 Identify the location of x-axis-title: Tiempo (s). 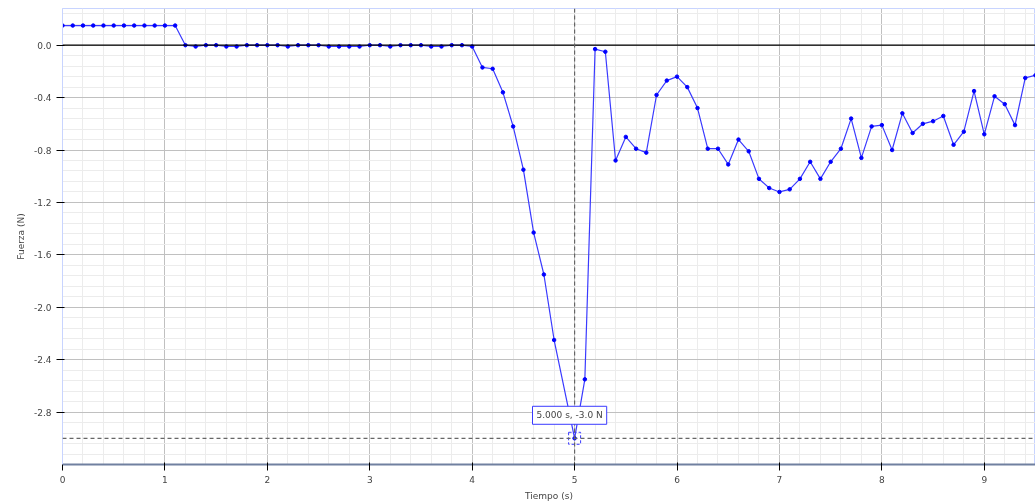
(548, 495).